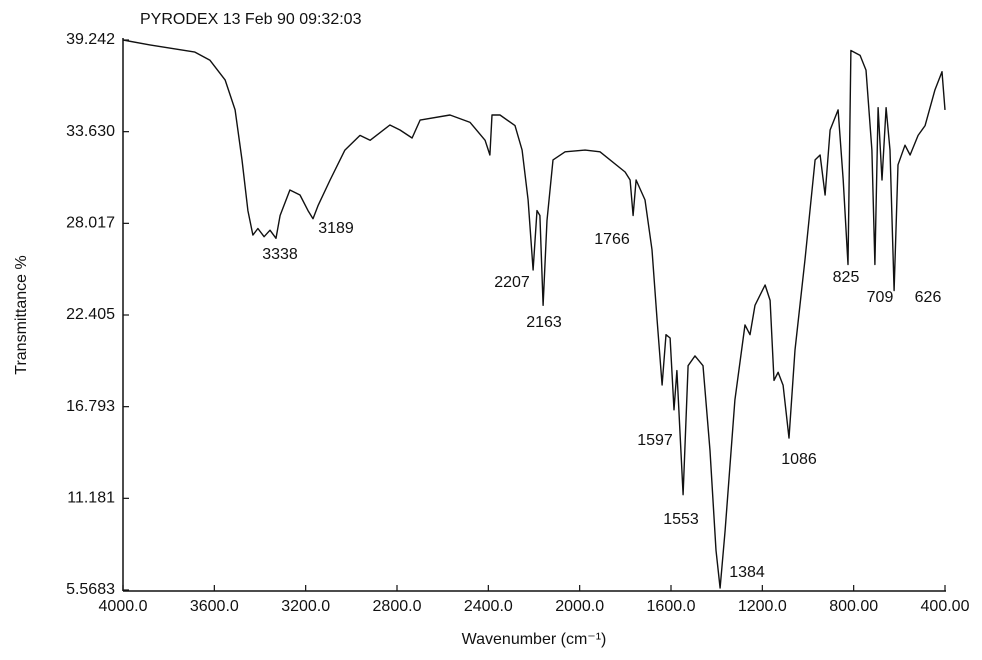  Describe the element at coordinates (251, 19) in the screenshot. I see `chart-title: PYRODEX 13 Feb 90 09:32:03` at that location.